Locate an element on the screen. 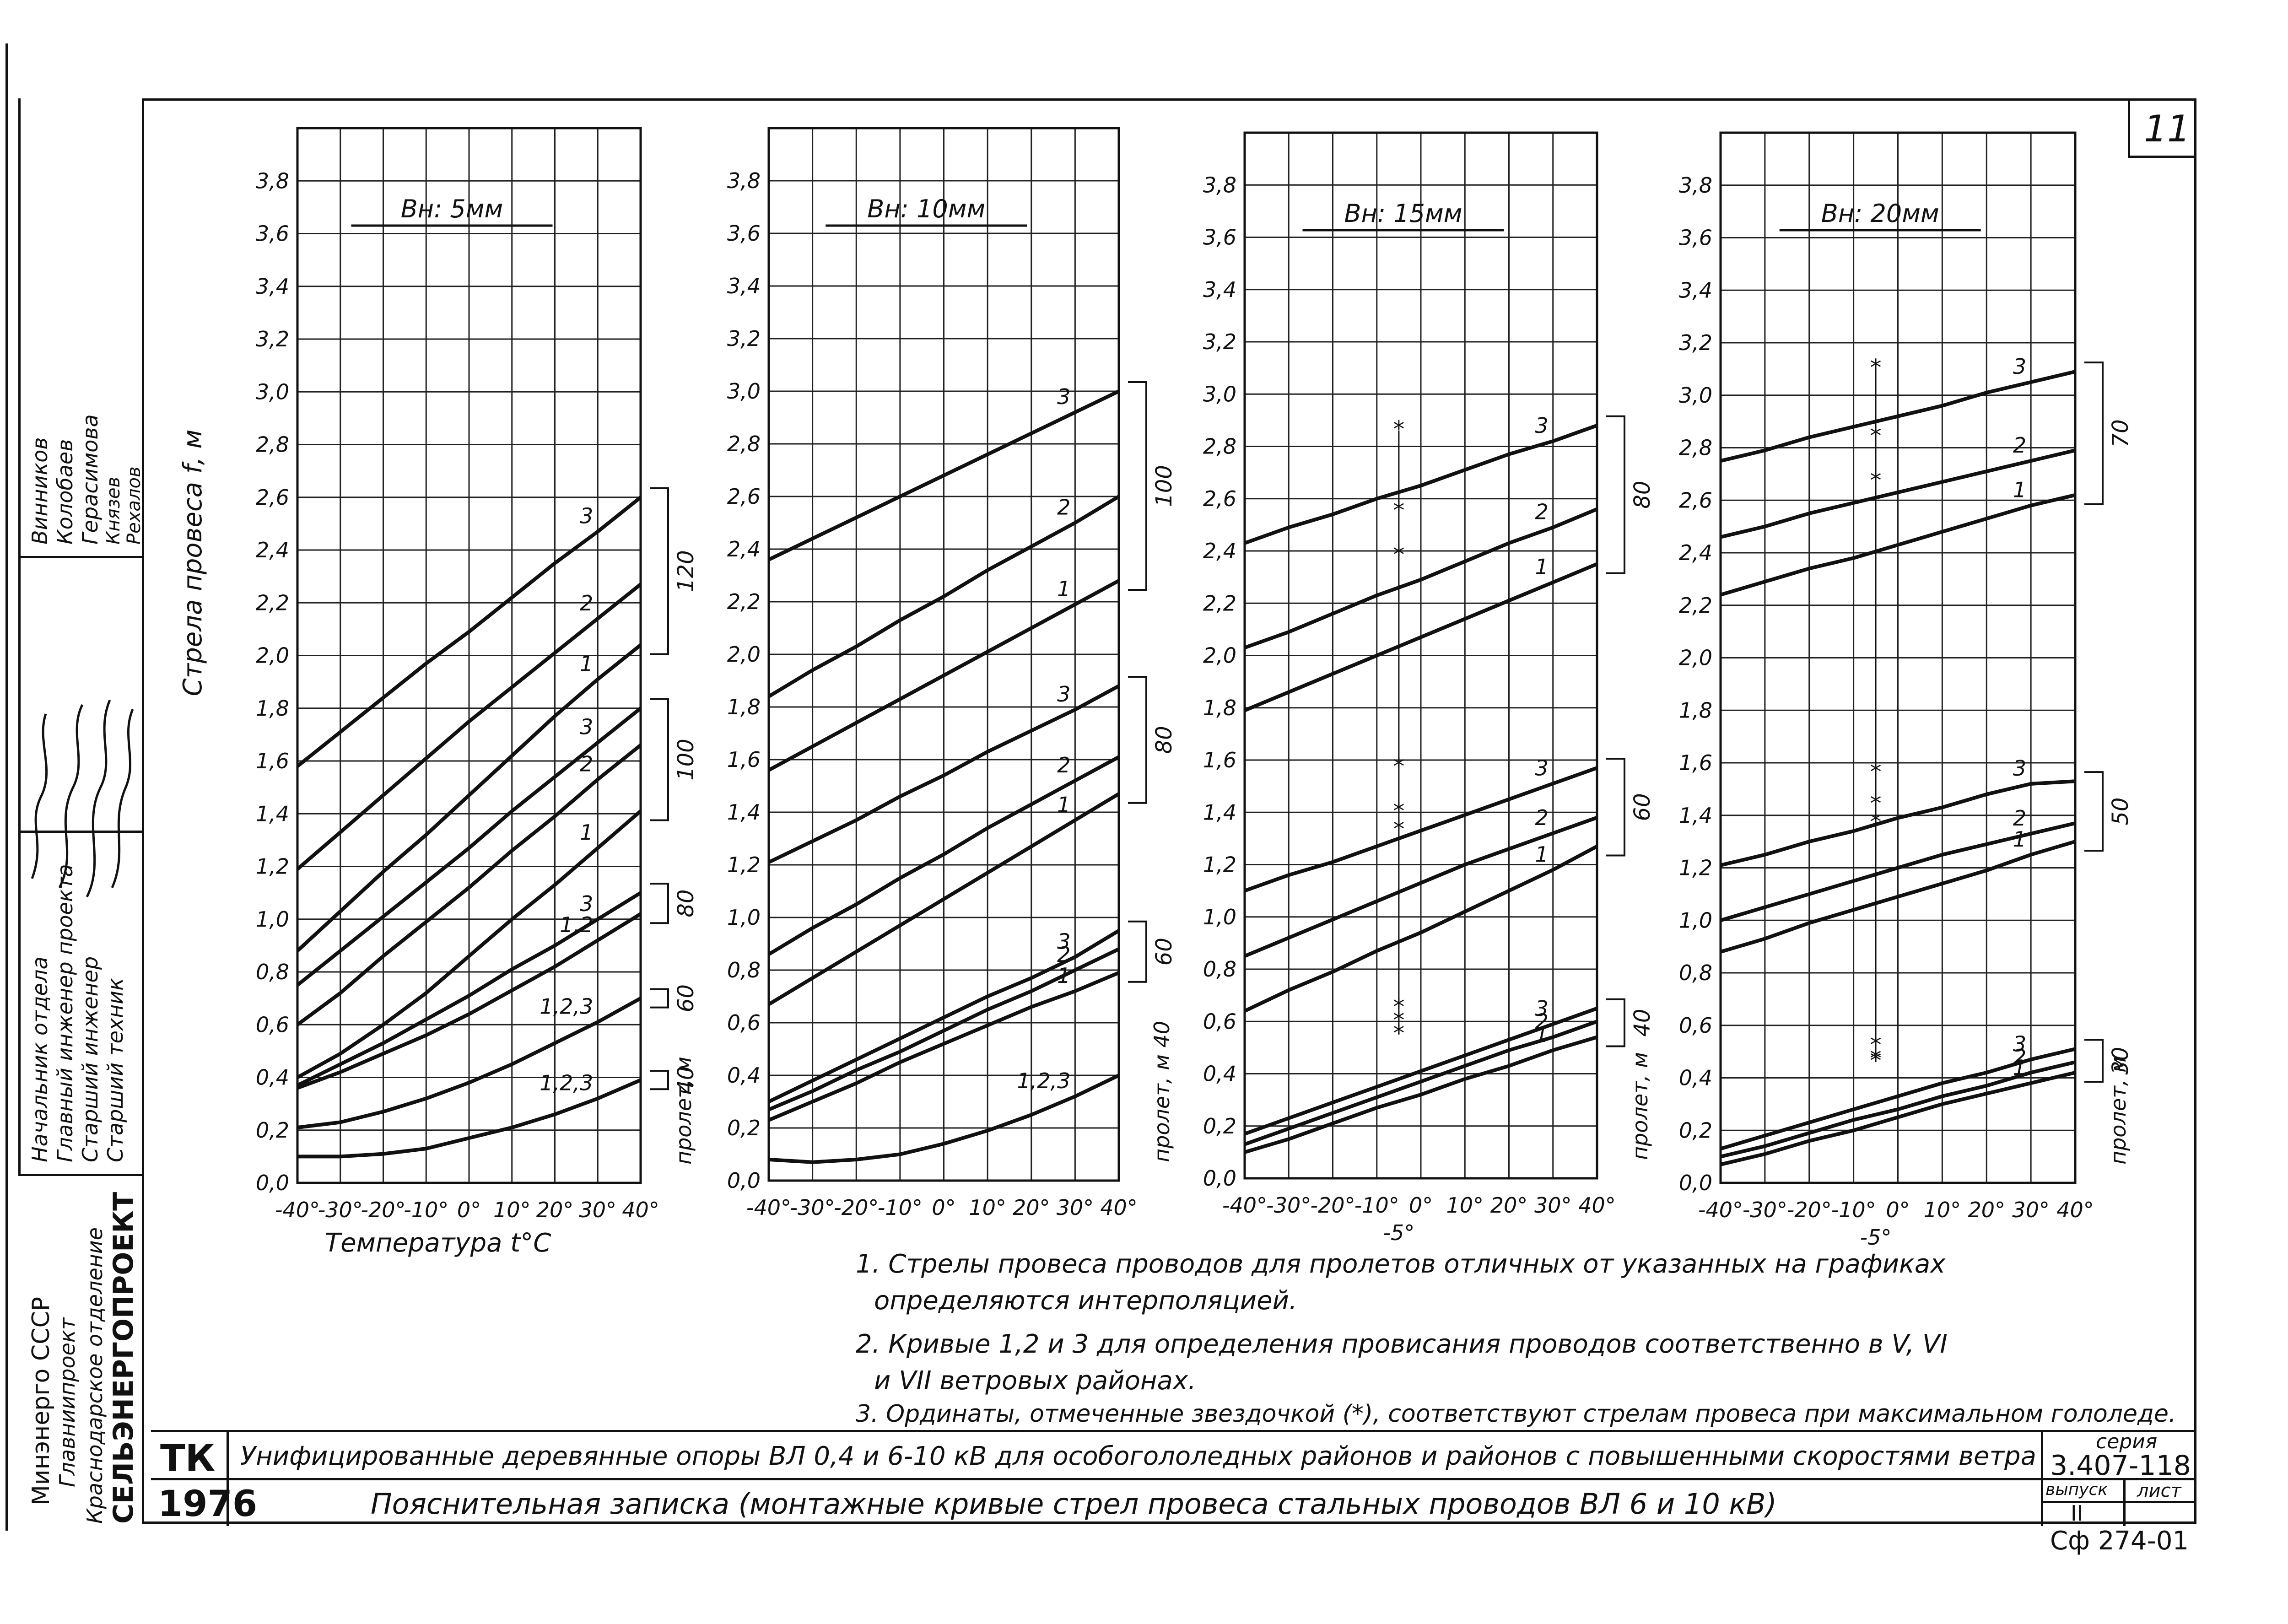 This screenshot has width=2288, height=1624. chart-title: Вн: 10мм is located at coordinates (926, 208).